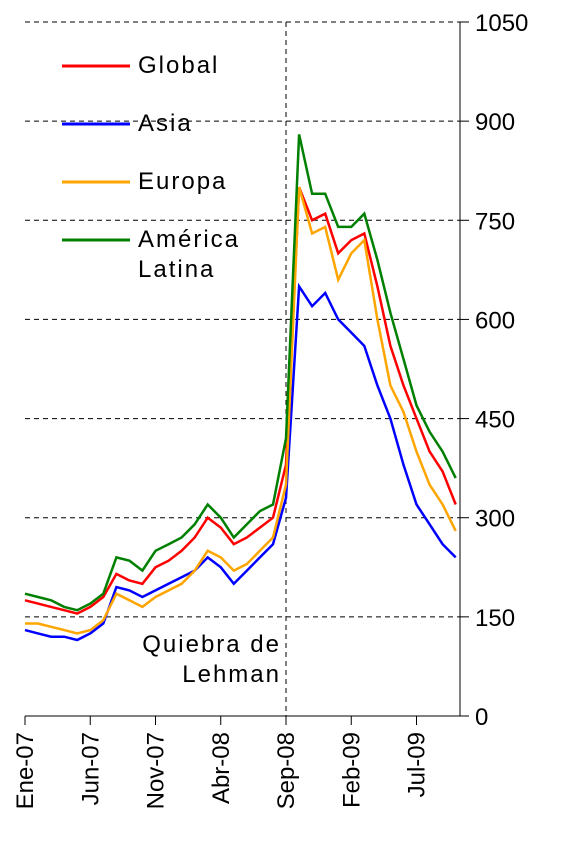 The width and height of the screenshot is (562, 849). What do you see at coordinates (481, 717) in the screenshot?
I see `y-tick-label: 0` at bounding box center [481, 717].